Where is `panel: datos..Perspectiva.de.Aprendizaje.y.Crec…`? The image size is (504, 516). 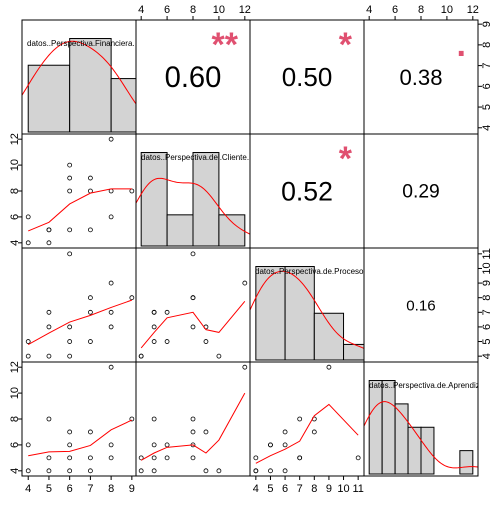
panel: datos..Perspectiva.de.Aprendizaje.y.Crec… is located at coordinates (421, 427).